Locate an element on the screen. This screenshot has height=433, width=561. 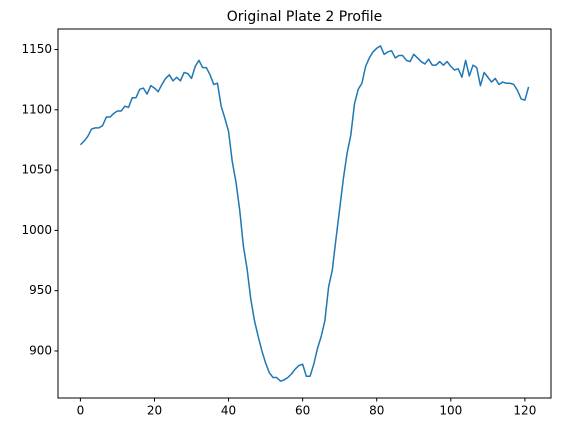
x-tick-label: 100 is located at coordinates (450, 411).